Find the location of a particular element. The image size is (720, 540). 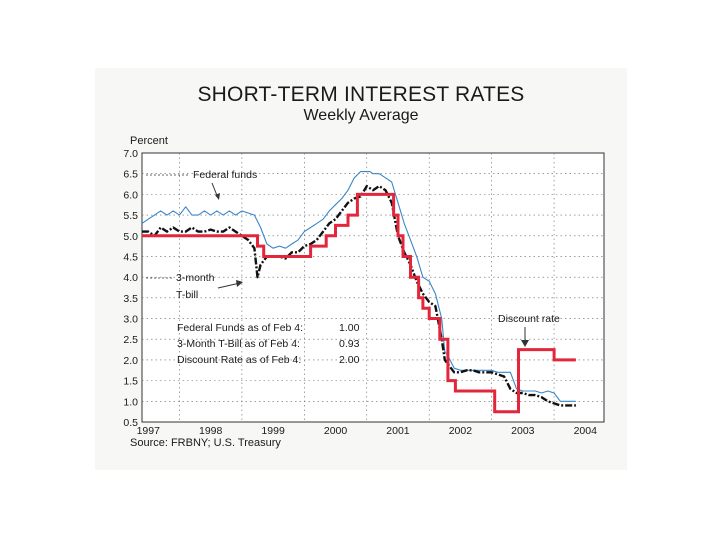

y-tick-label: 5.5 is located at coordinates (130, 216).